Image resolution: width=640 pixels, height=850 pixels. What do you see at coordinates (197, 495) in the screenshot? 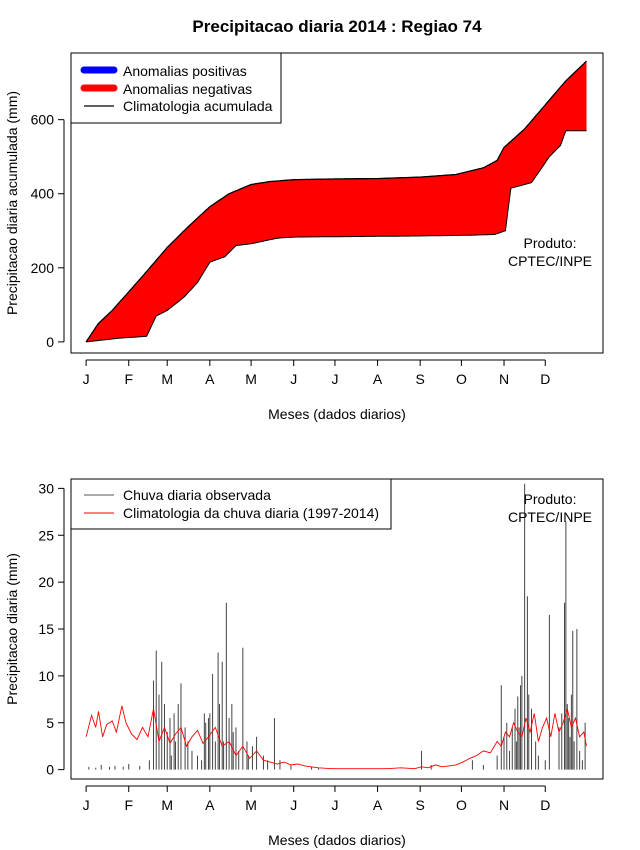
I see `legend-label-observed: Chuva diaria observada` at bounding box center [197, 495].